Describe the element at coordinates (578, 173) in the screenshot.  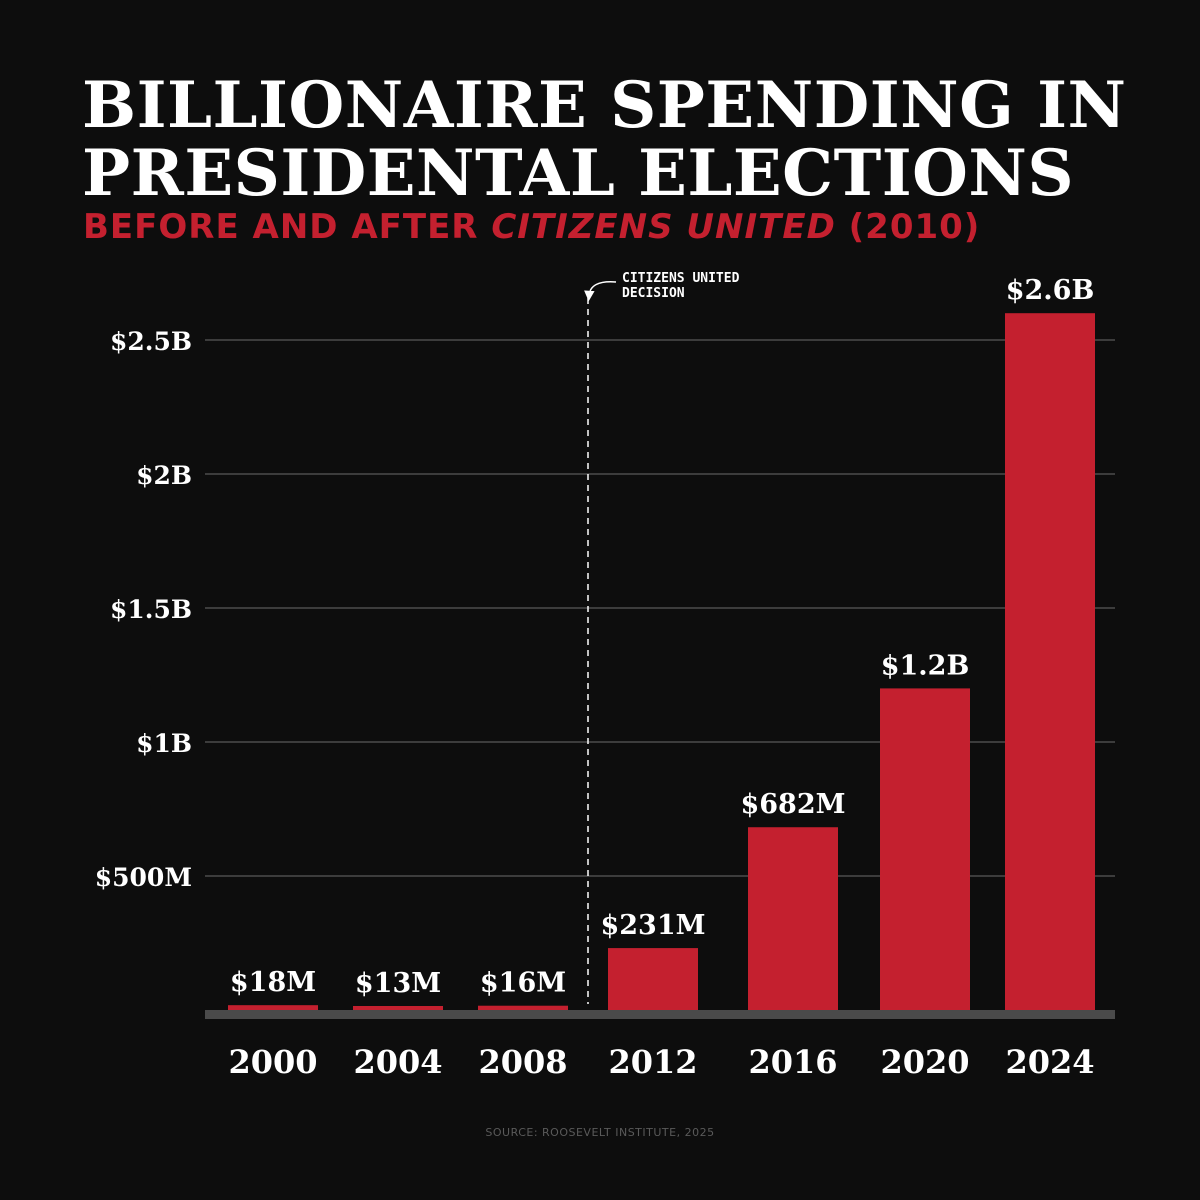
I see `chart-title-line-2: PRESIDENTAL ELECTIONS` at that location.